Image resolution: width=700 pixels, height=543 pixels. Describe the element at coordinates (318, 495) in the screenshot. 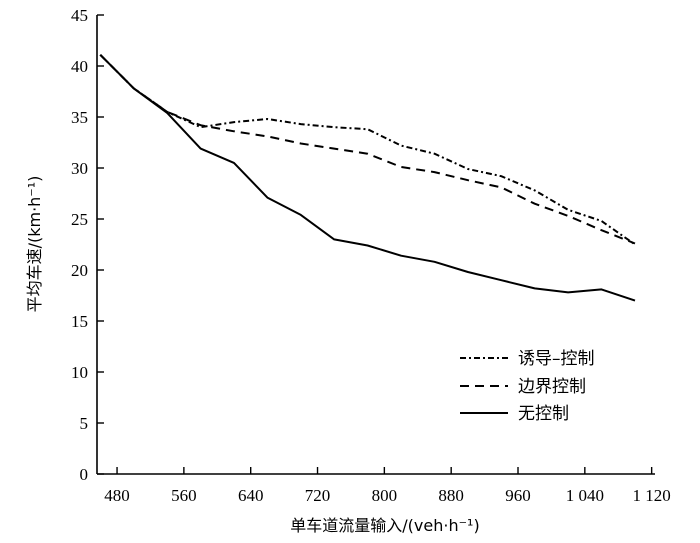

I see `x-tick-label: 720` at that location.